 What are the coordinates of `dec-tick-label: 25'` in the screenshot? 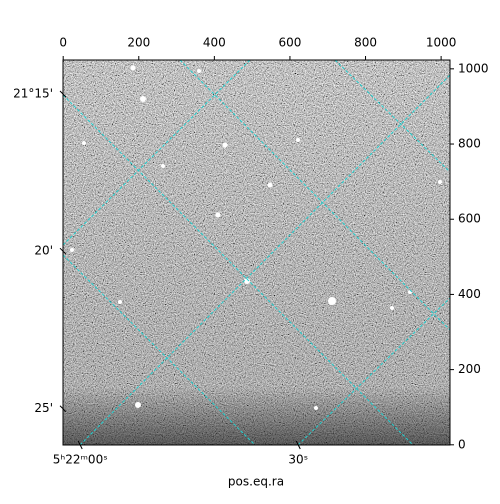 It's located at (43, 408).